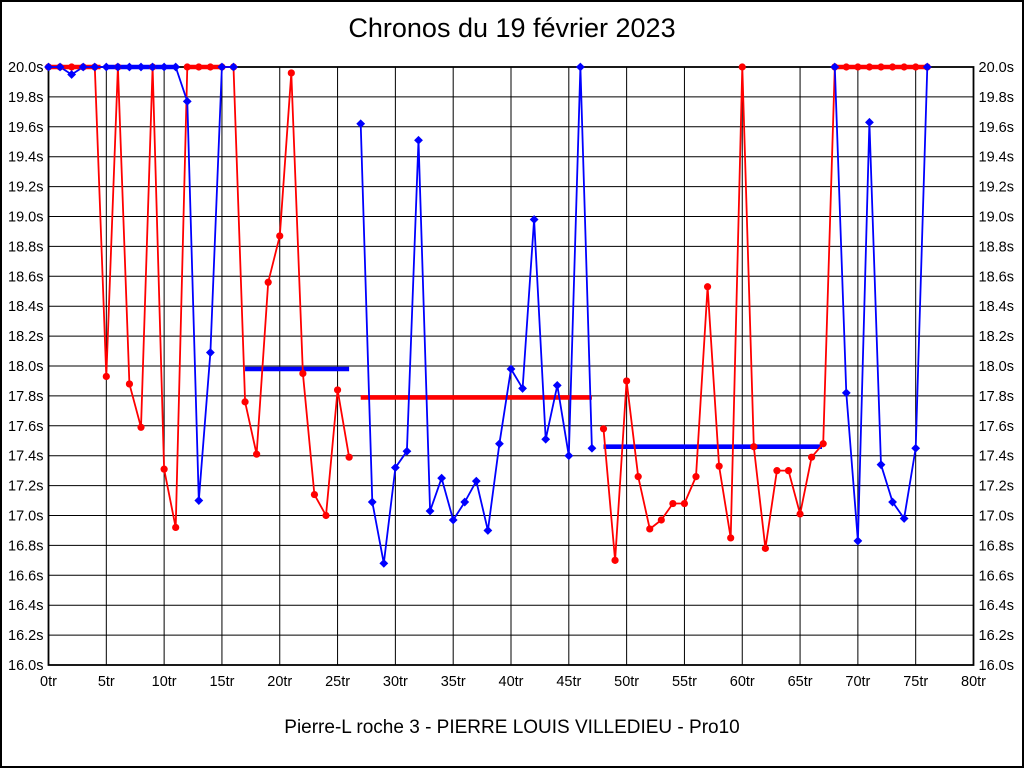 The height and width of the screenshot is (768, 1024). Describe the element at coordinates (25, 636) in the screenshot. I see `y-tick-label-left: 16.2s` at that location.